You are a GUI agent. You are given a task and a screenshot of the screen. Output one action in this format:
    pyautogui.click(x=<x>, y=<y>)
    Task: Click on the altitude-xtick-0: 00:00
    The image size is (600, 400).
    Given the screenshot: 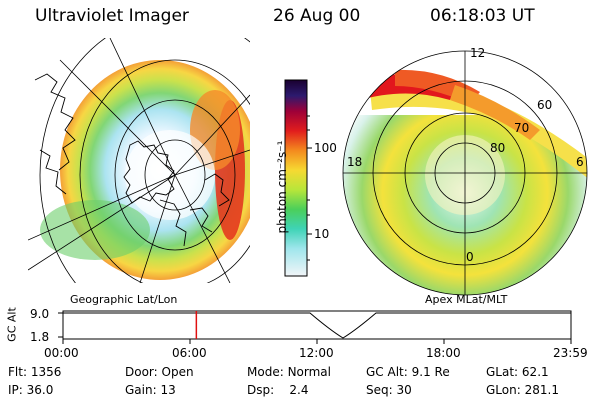 What is the action you would take?
    pyautogui.click(x=61, y=353)
    